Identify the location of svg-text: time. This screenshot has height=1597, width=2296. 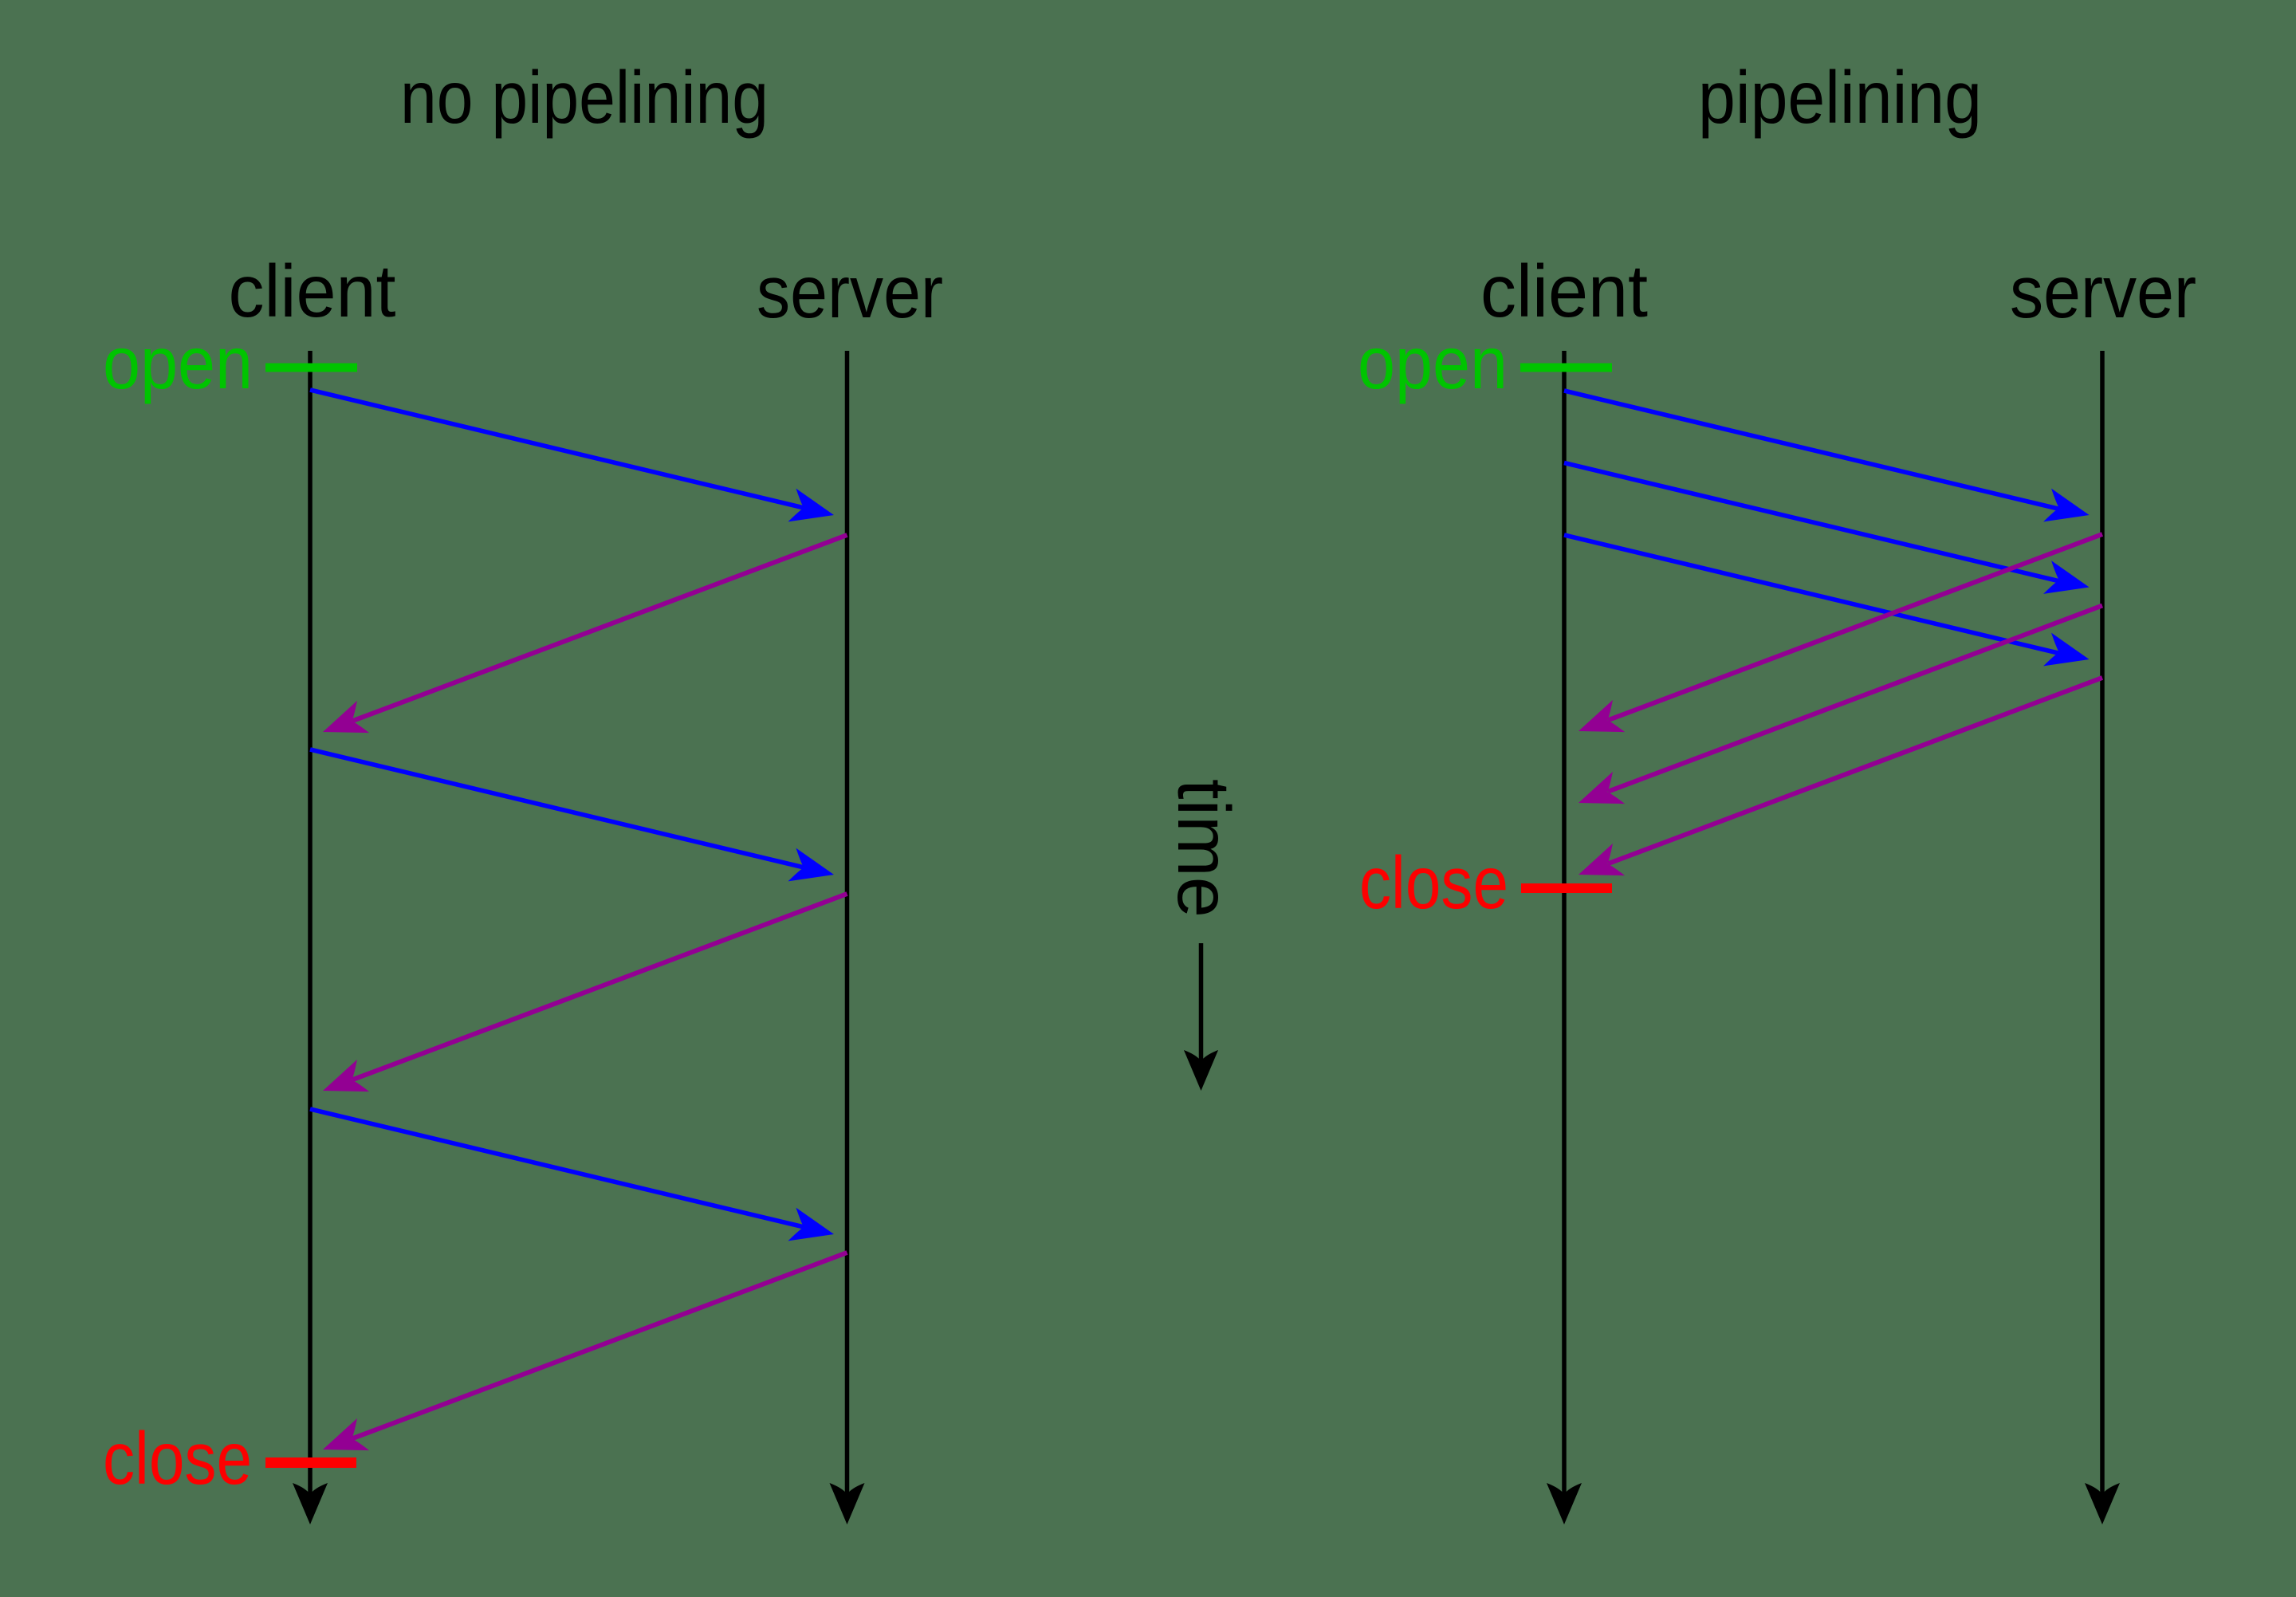
(1203, 848).